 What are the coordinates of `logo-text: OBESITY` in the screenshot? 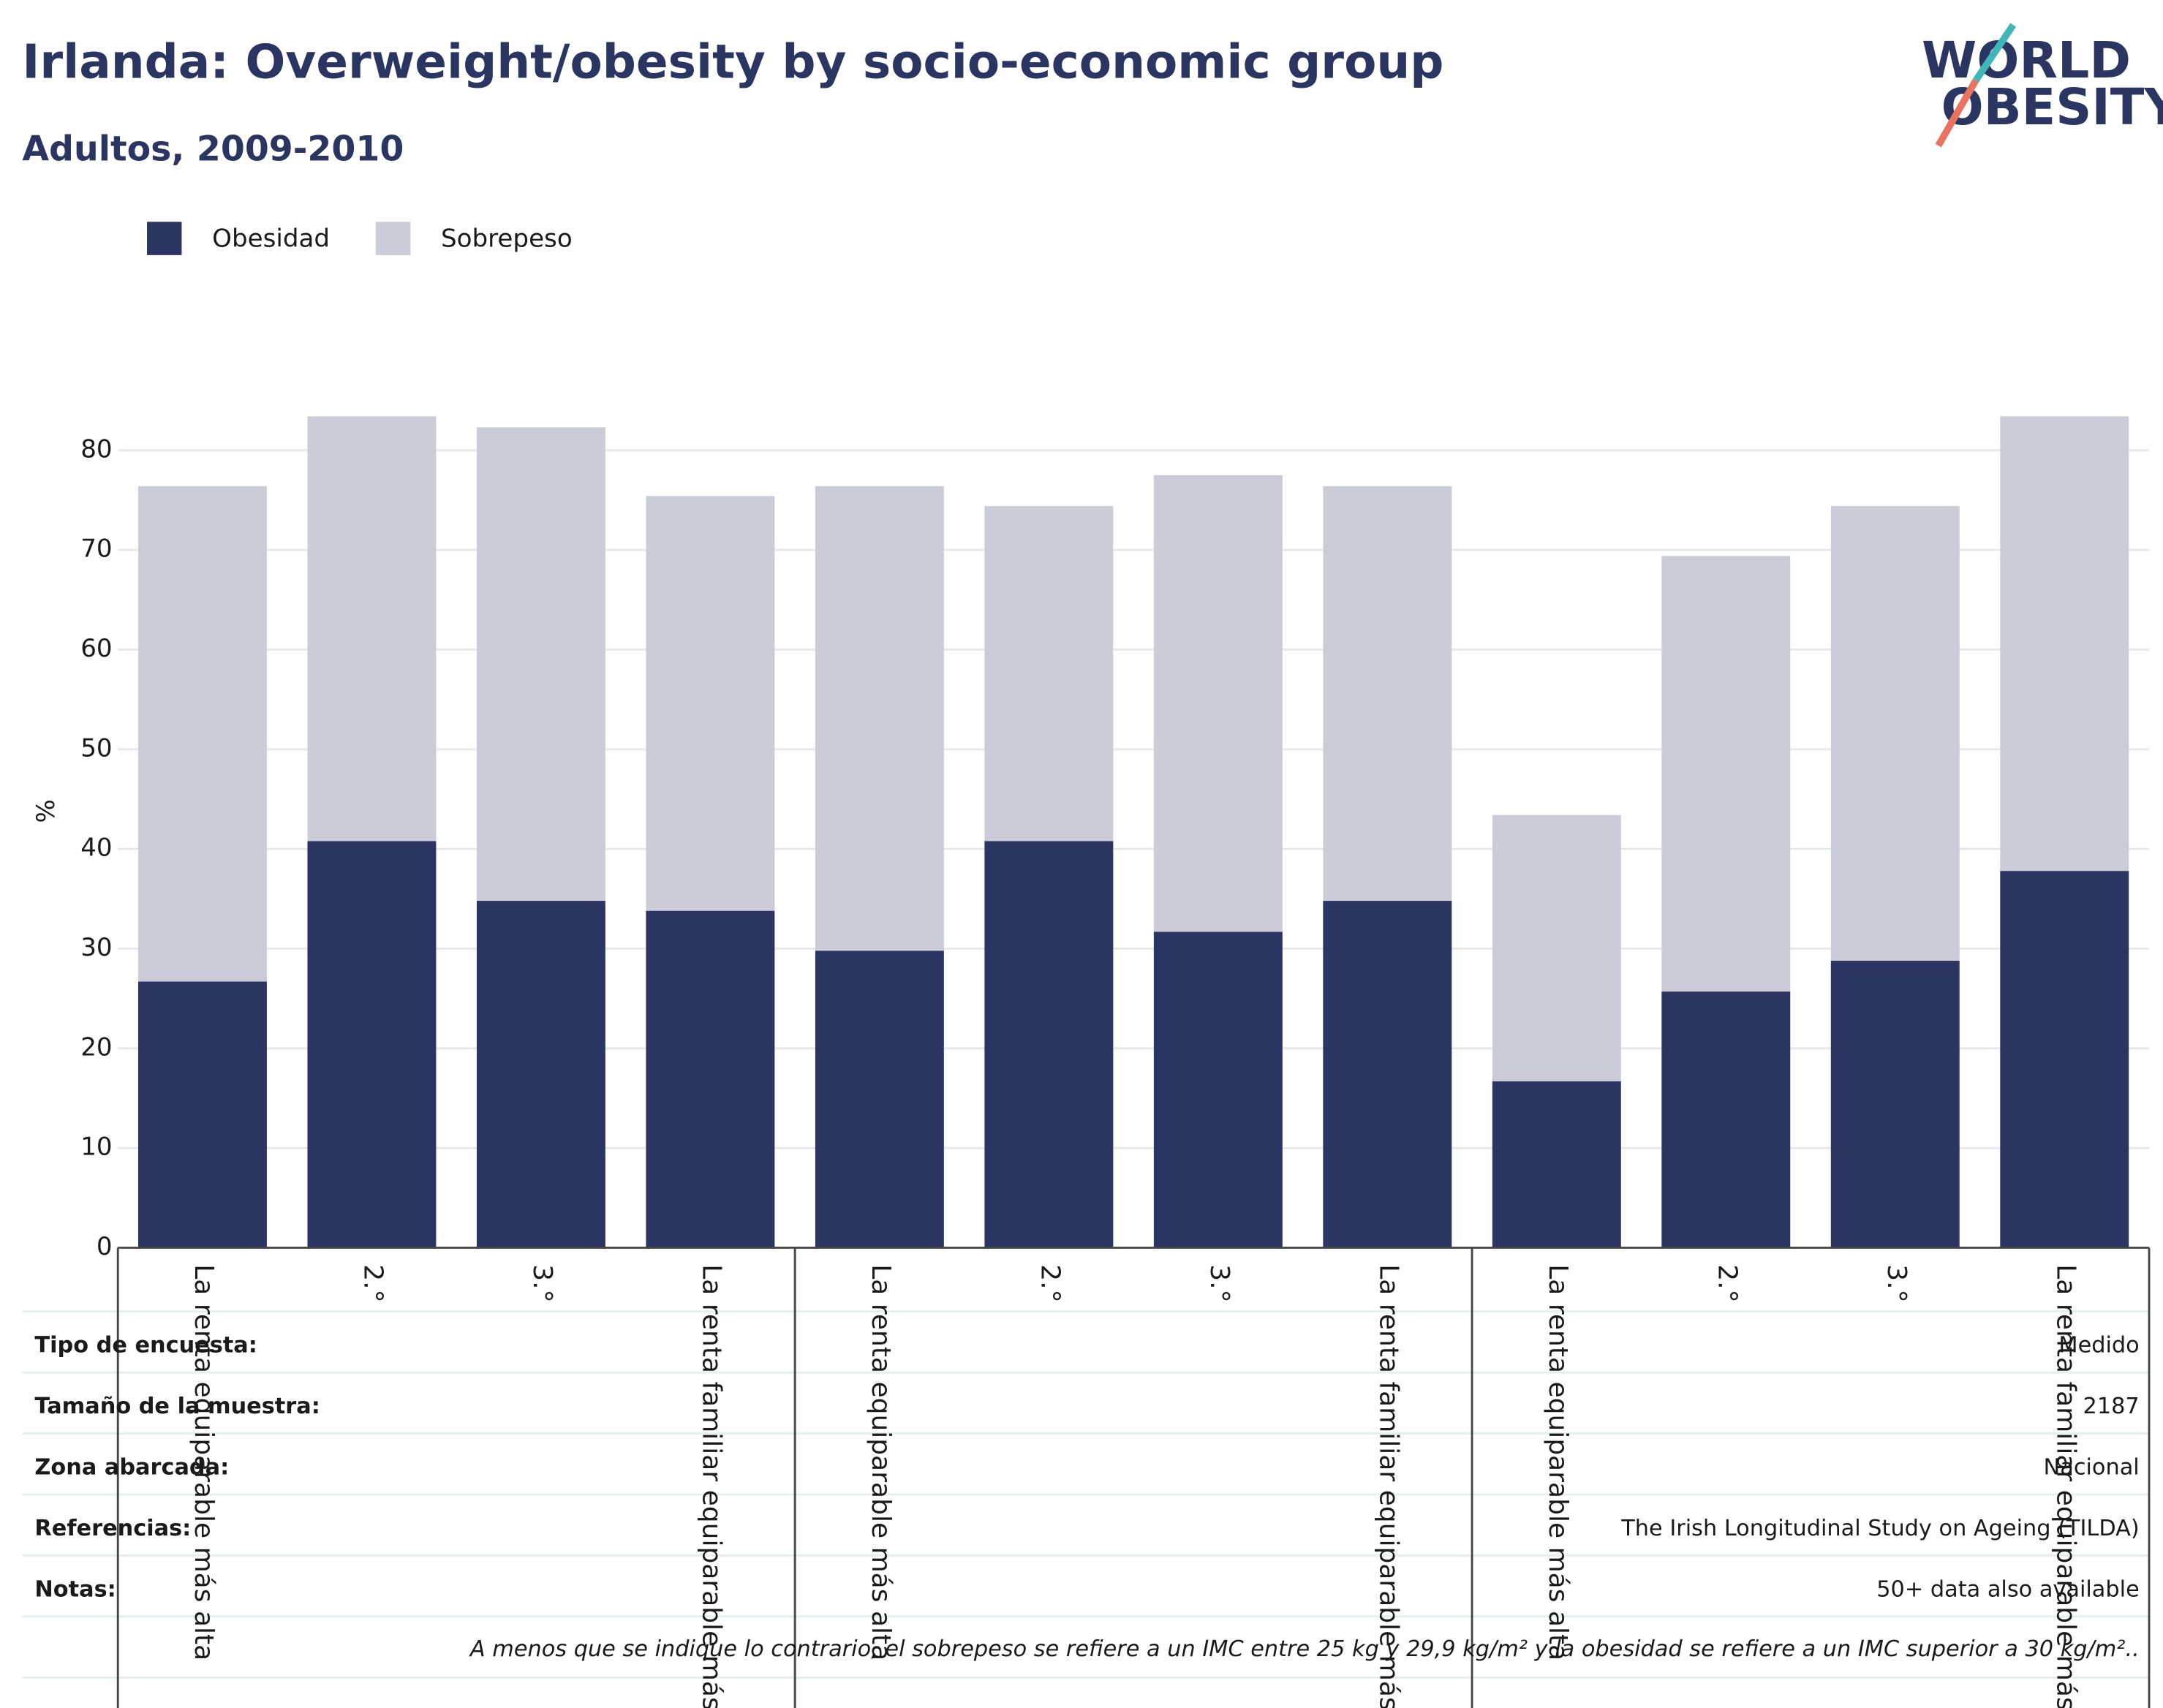 It's located at (2052, 108).